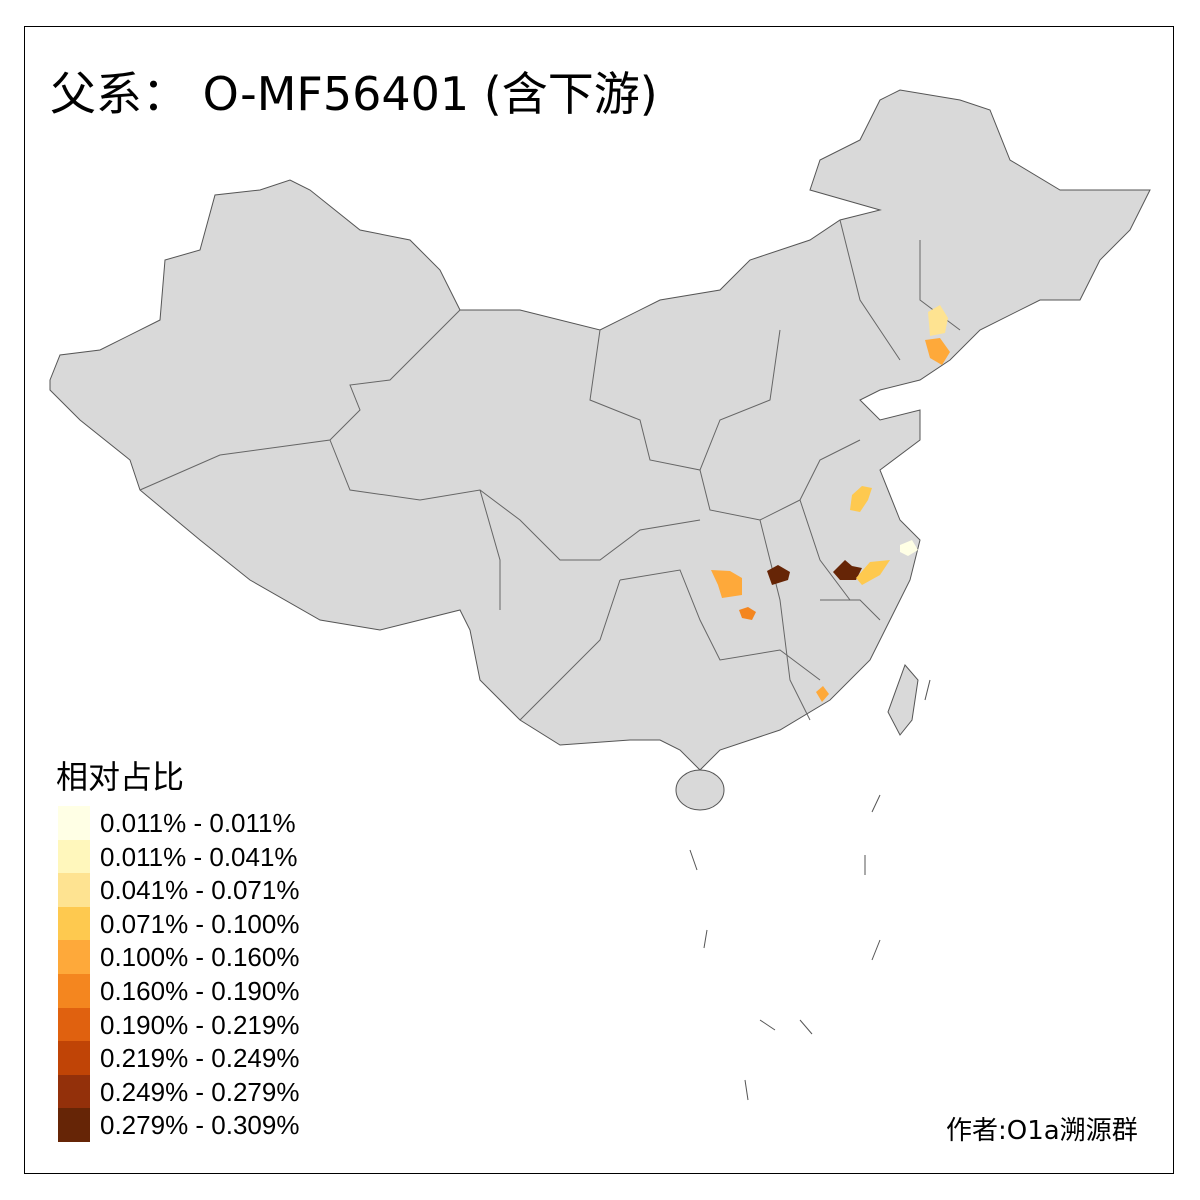 The height and width of the screenshot is (1200, 1200). What do you see at coordinates (700, 790) in the screenshot?
I see `hainan-island` at bounding box center [700, 790].